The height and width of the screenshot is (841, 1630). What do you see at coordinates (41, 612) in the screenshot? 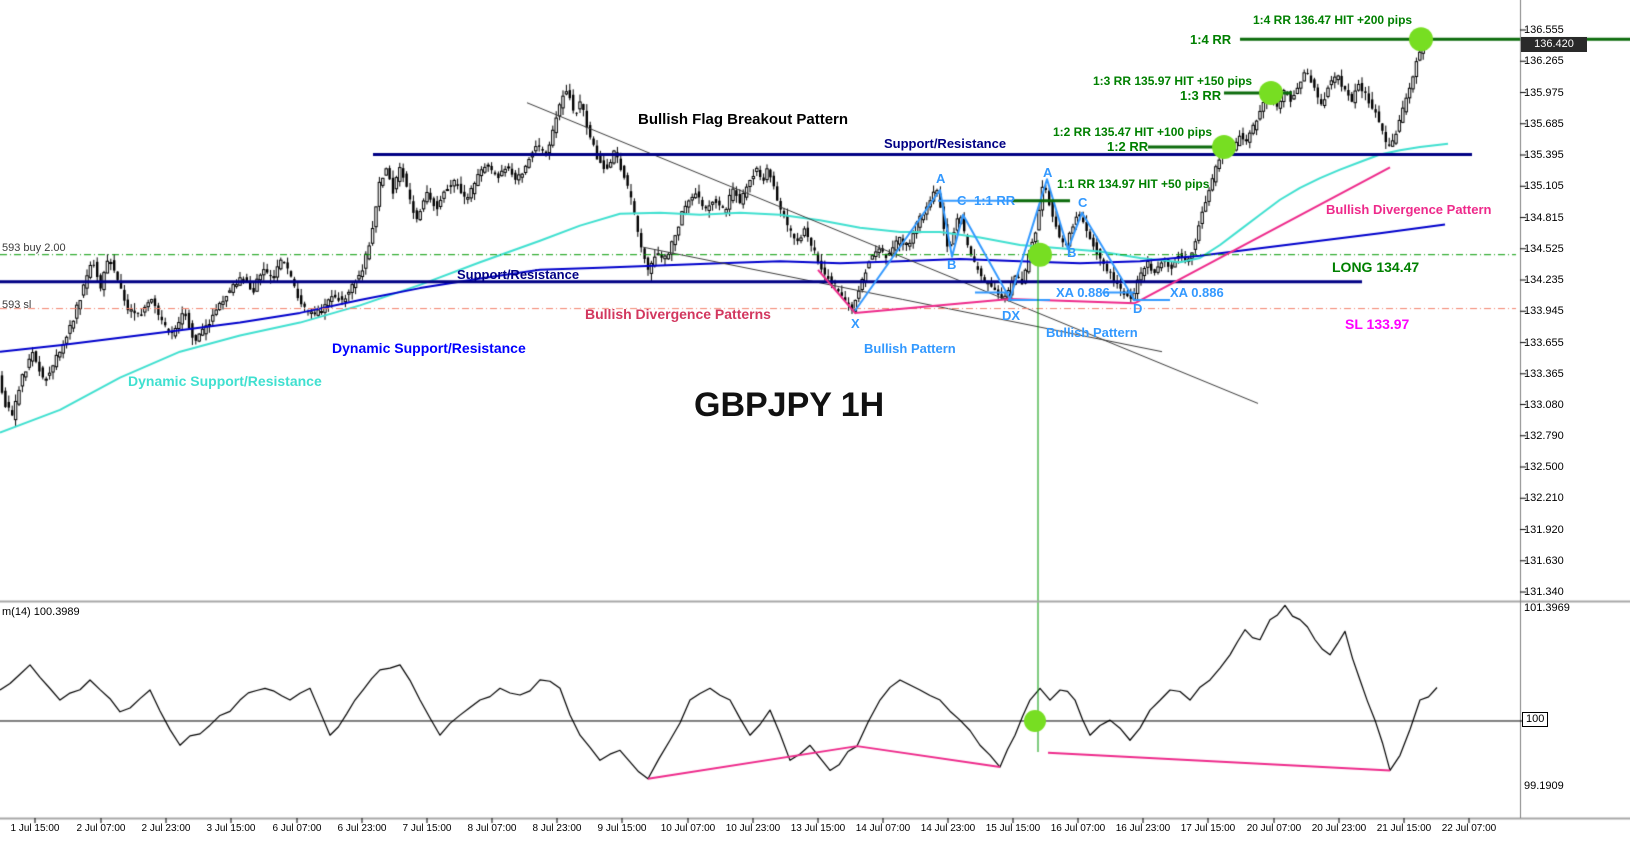
I see `indicator-name-label: m(14) 100.3989` at bounding box center [41, 612].